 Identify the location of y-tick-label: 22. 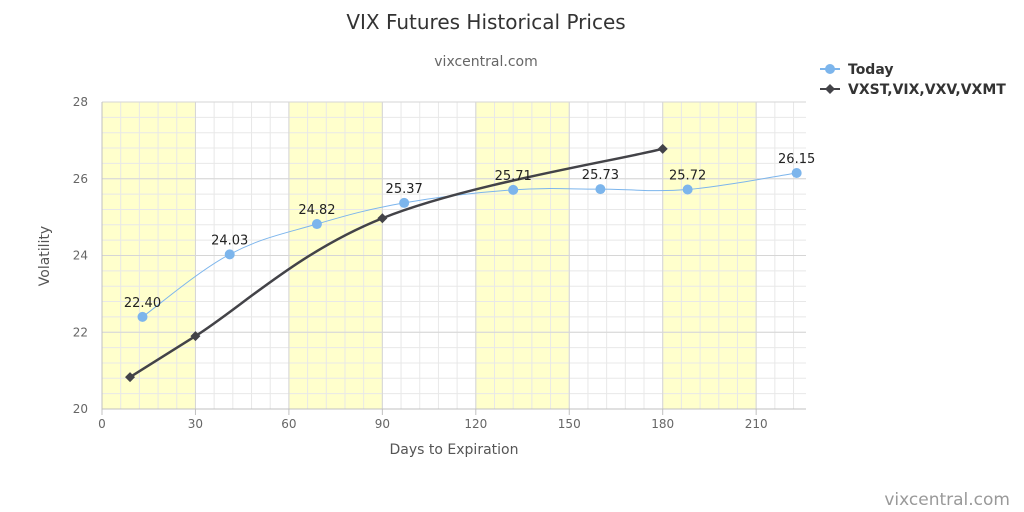
(80, 332).